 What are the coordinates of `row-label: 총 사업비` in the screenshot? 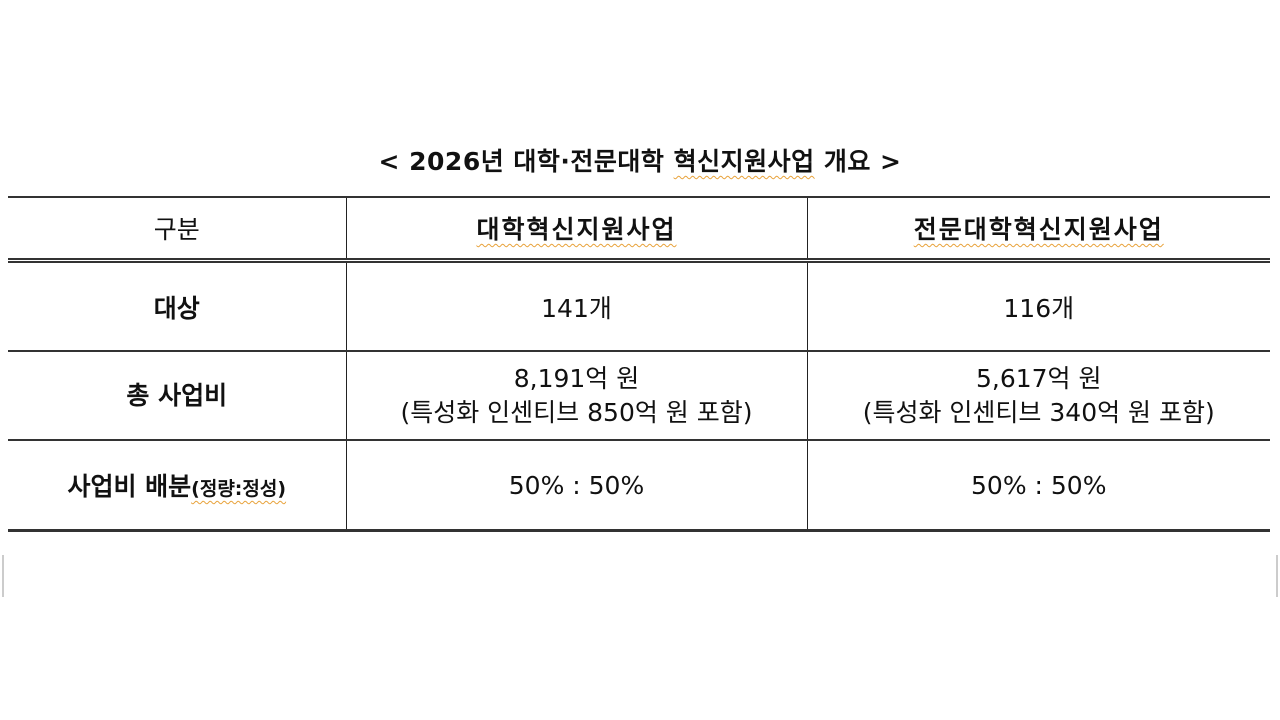 It's located at (177, 396).